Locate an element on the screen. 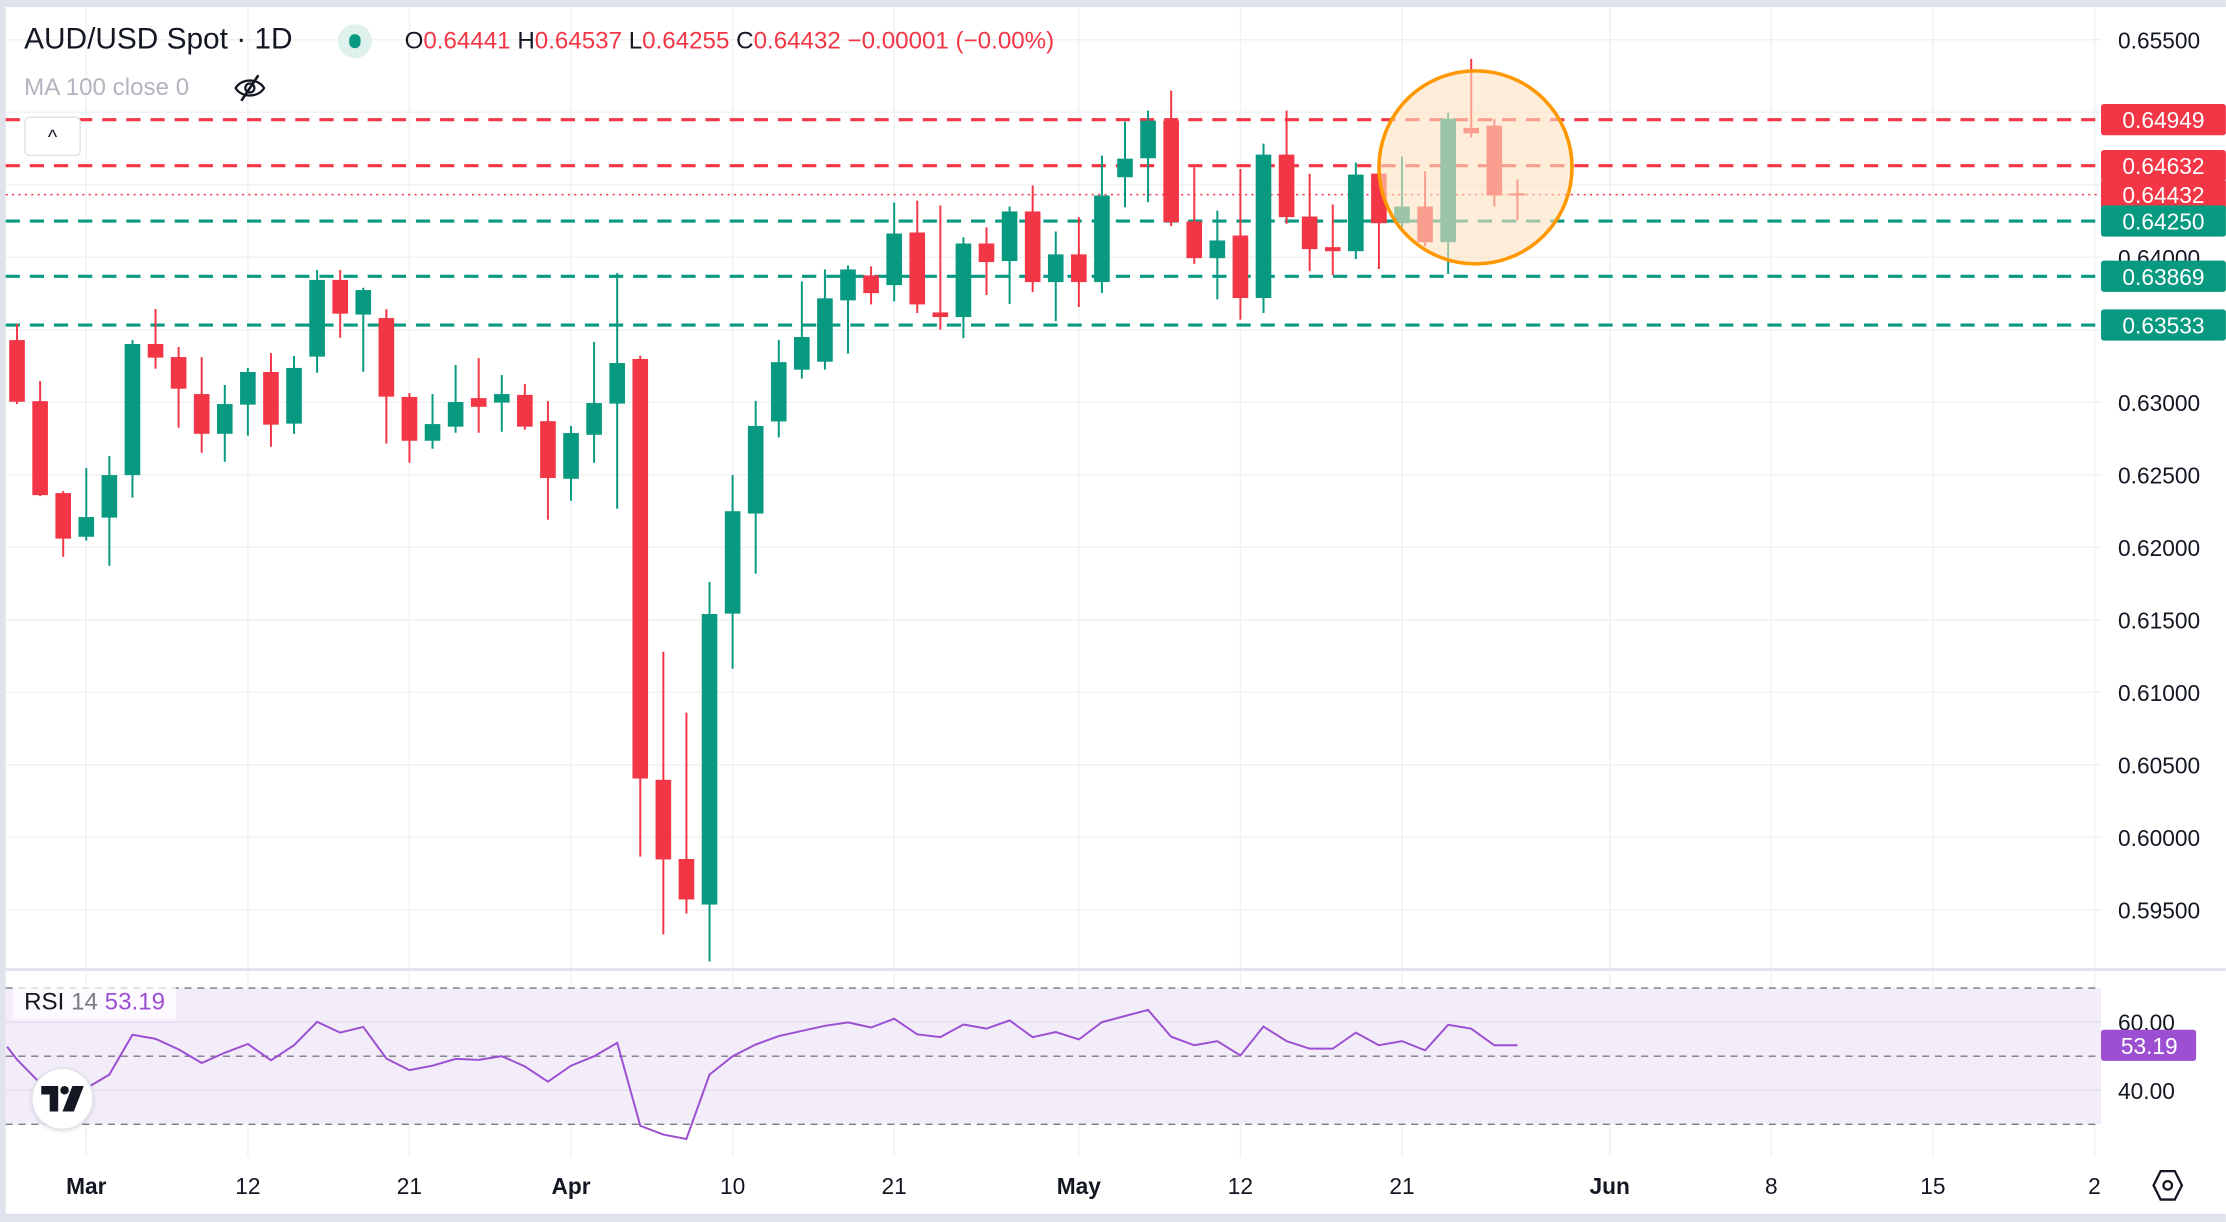 Image resolution: width=2226 pixels, height=1222 pixels. rsi-legend: RSI 14 53.19 is located at coordinates (94, 1002).